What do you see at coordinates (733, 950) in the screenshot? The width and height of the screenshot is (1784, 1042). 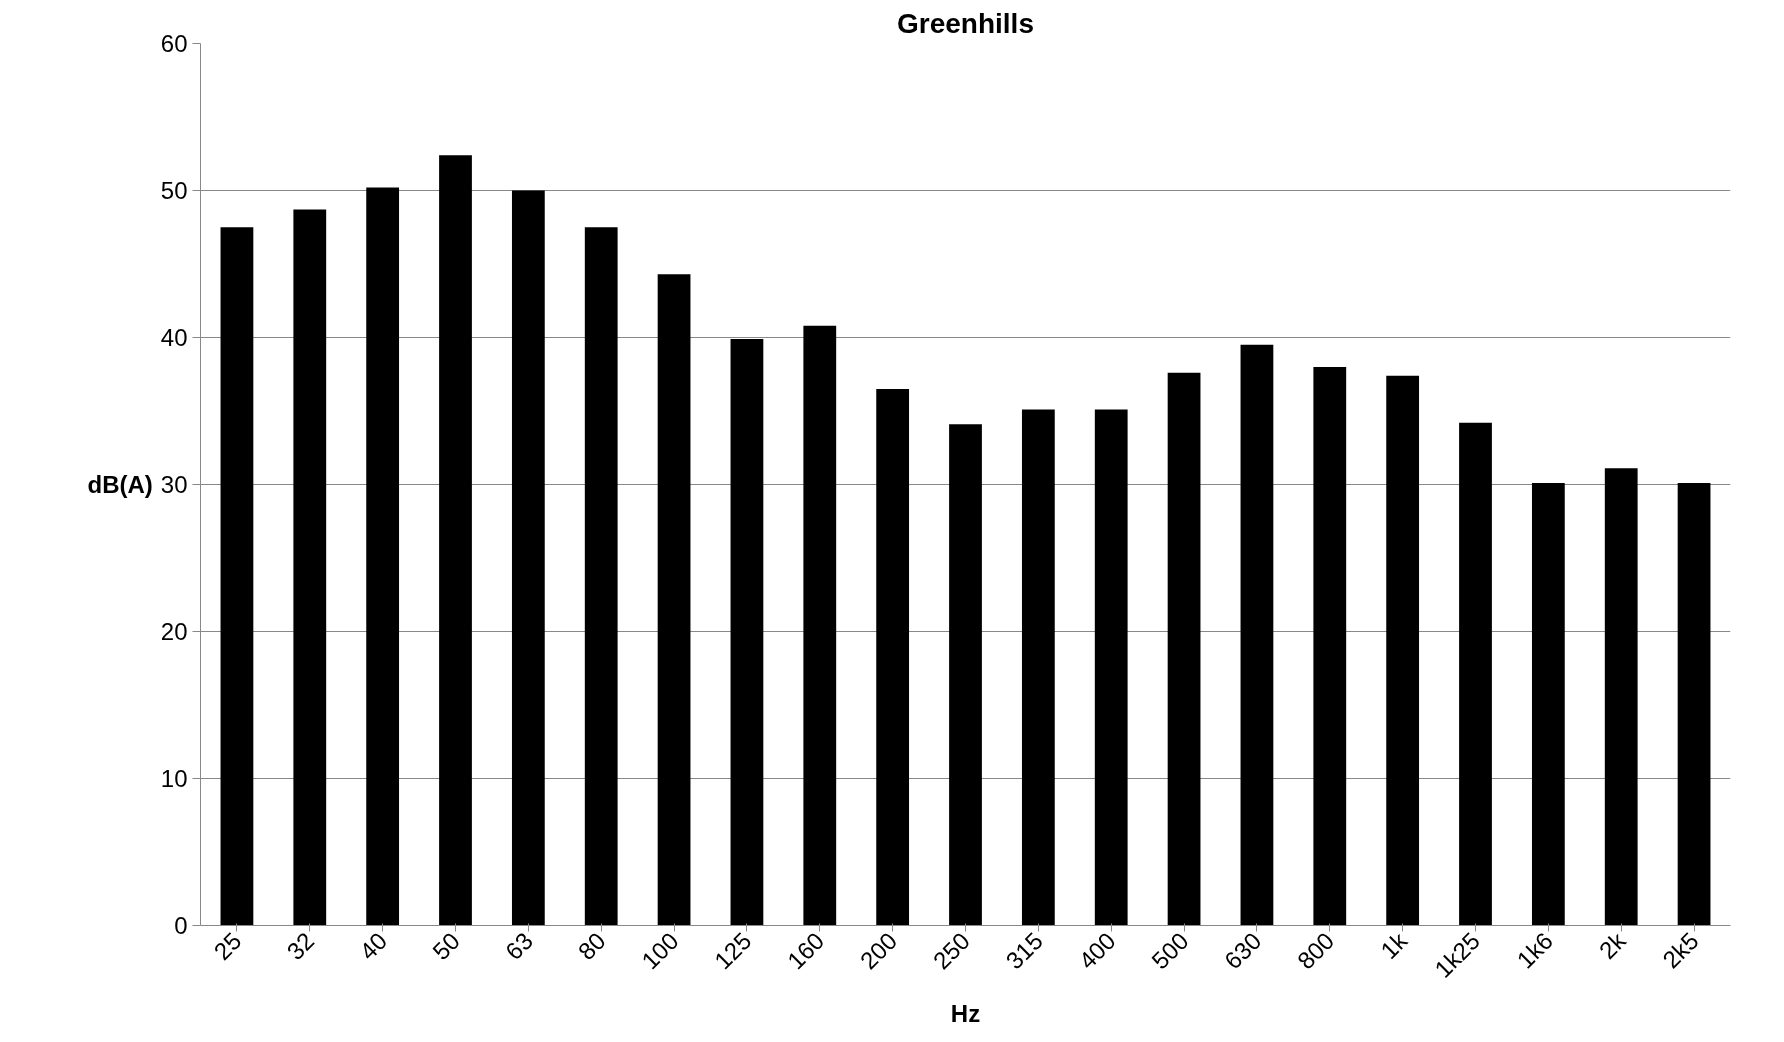 I see `x-tick-label: 125` at bounding box center [733, 950].